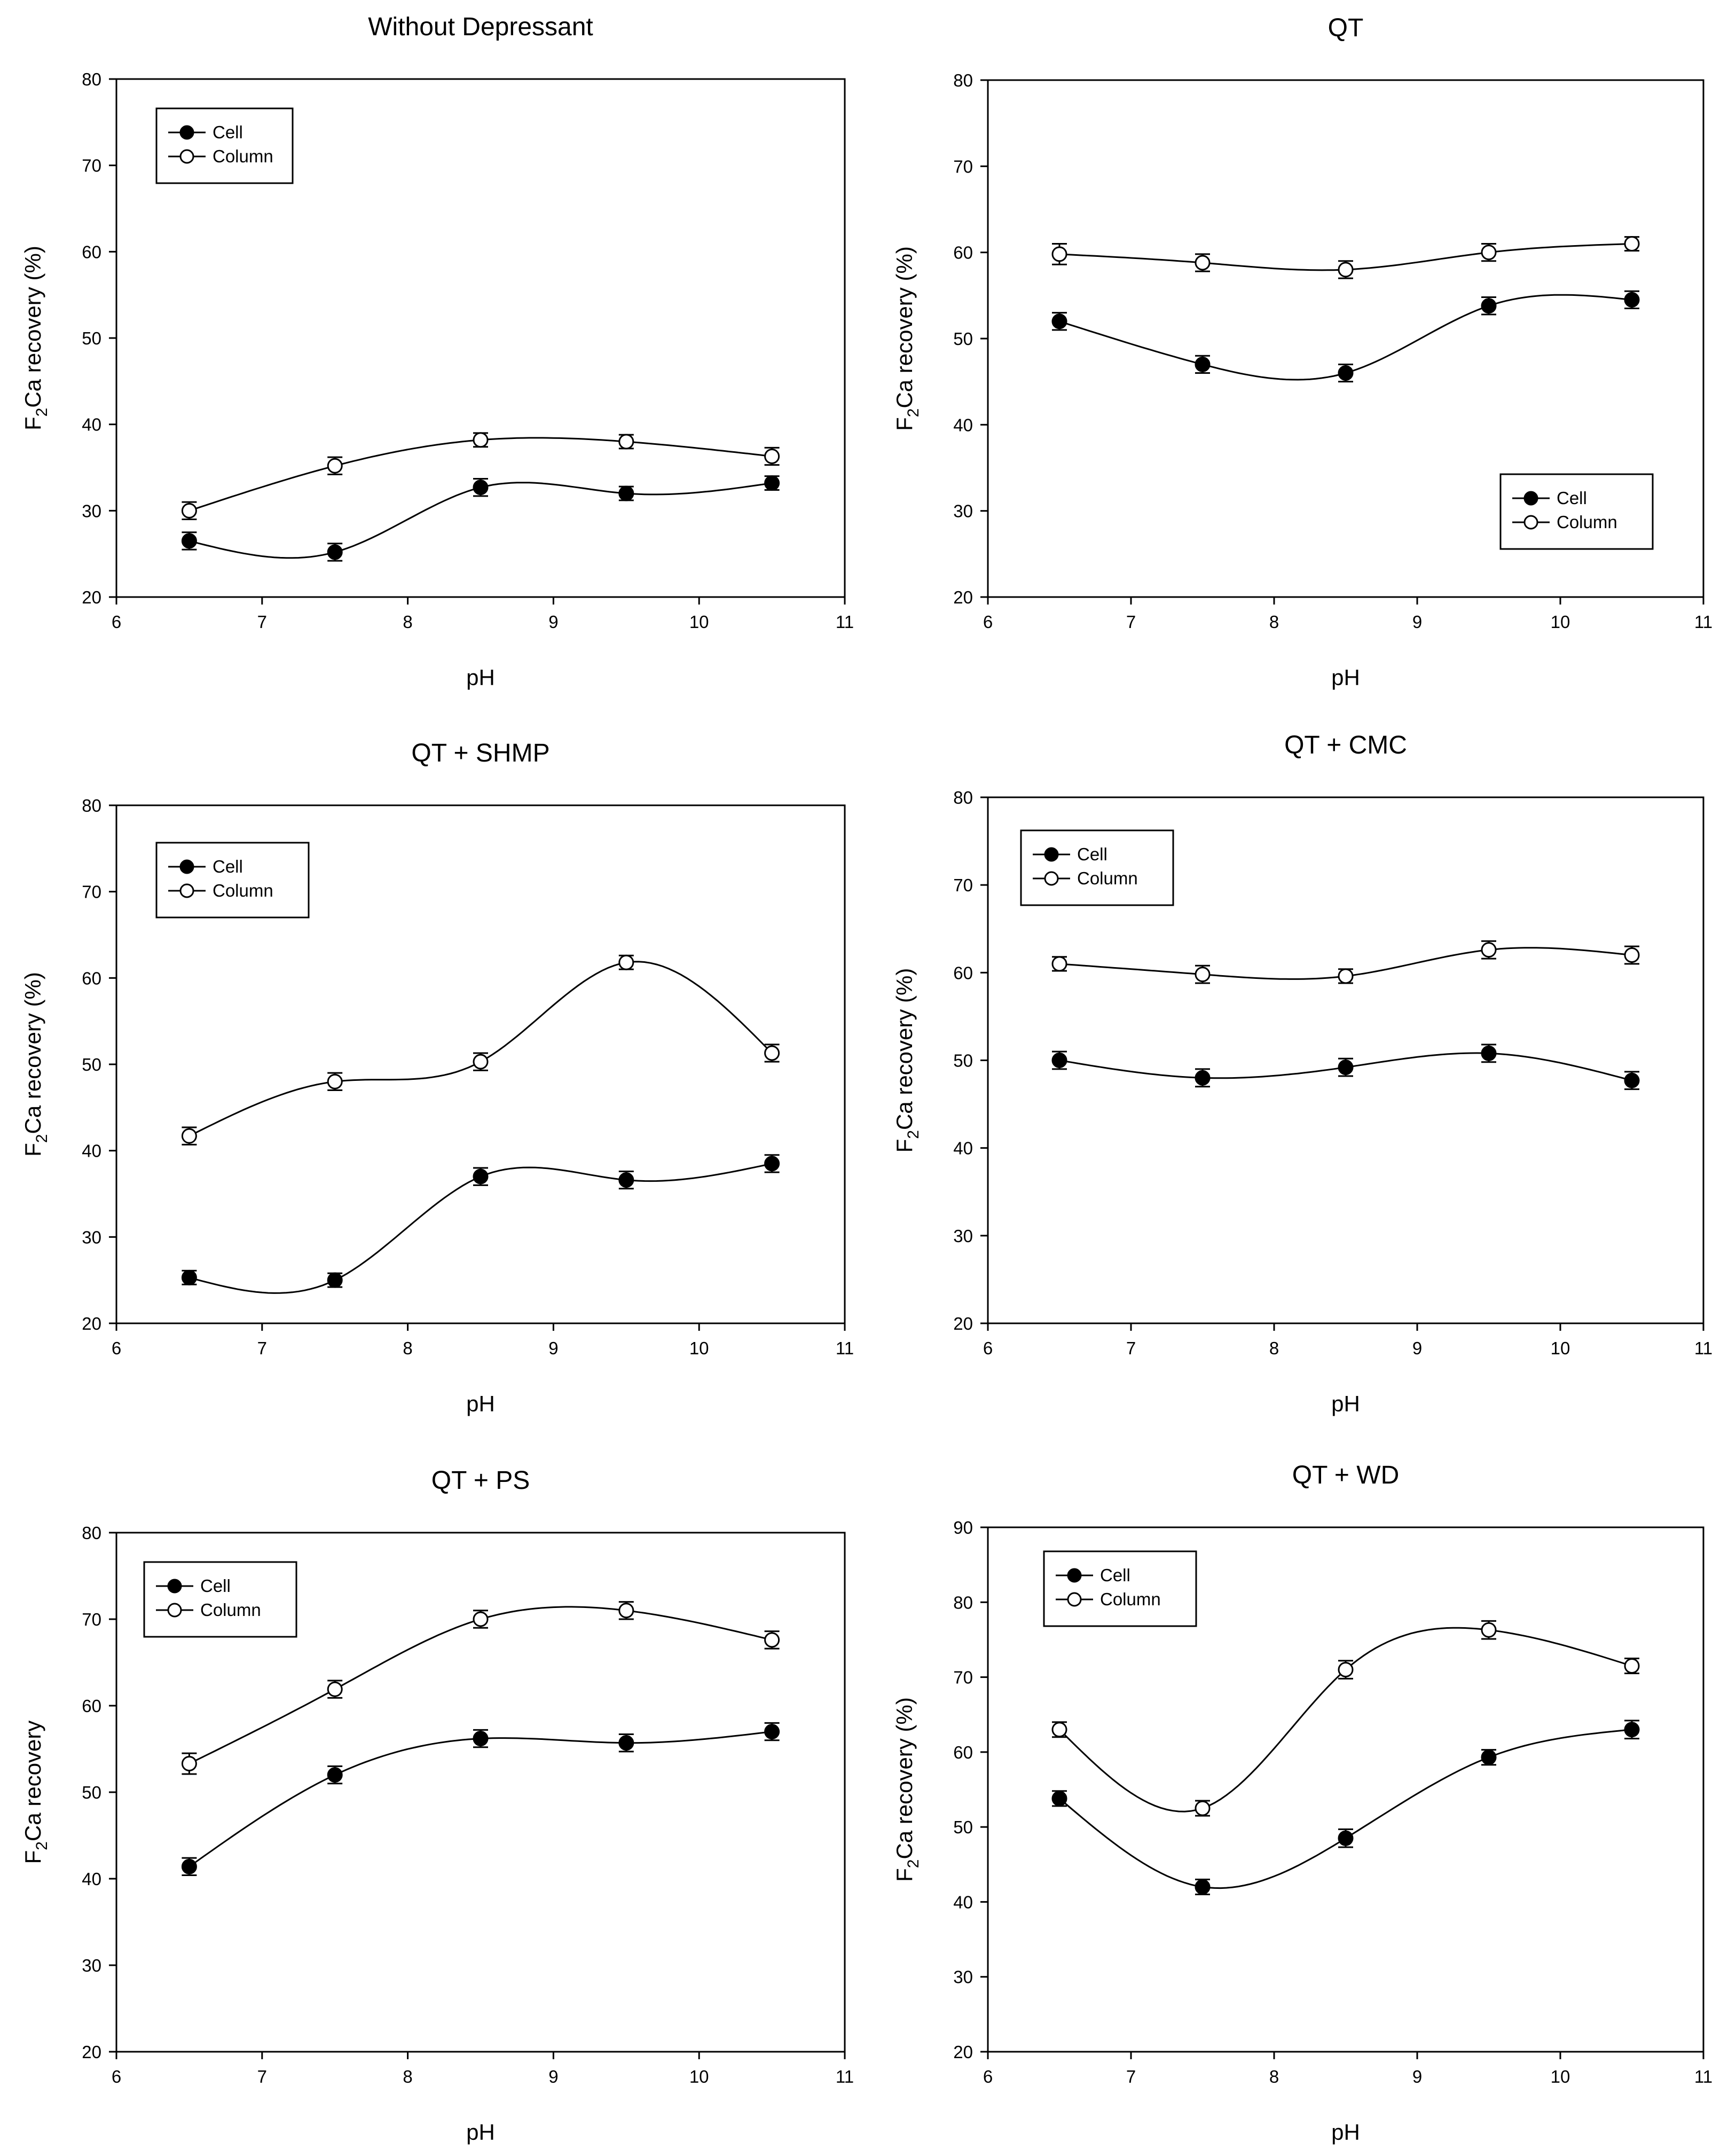 The width and height of the screenshot is (1736, 2150). Describe the element at coordinates (480, 753) in the screenshot. I see `chart-title: QT + SHMP` at that location.